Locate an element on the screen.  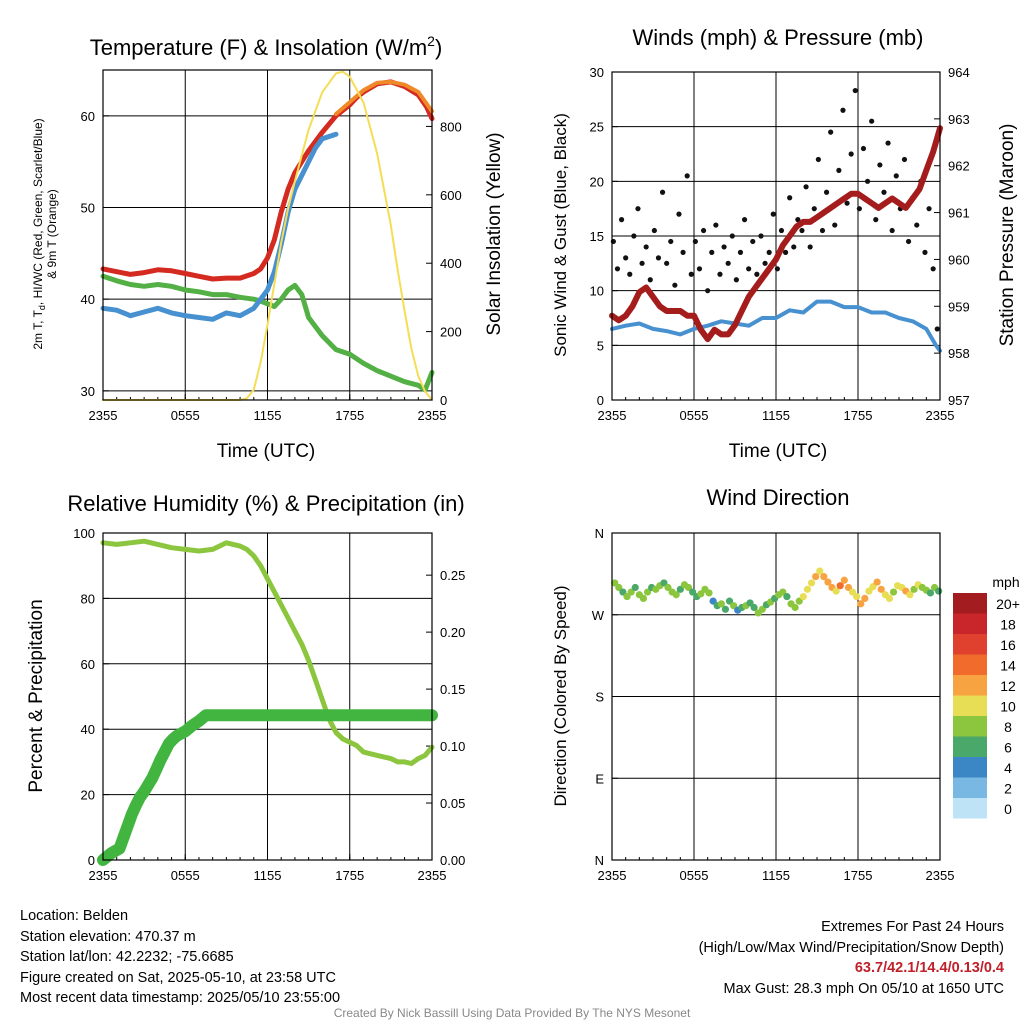
info-elevation: Station elevation: 470.37 m is located at coordinates (108, 936).